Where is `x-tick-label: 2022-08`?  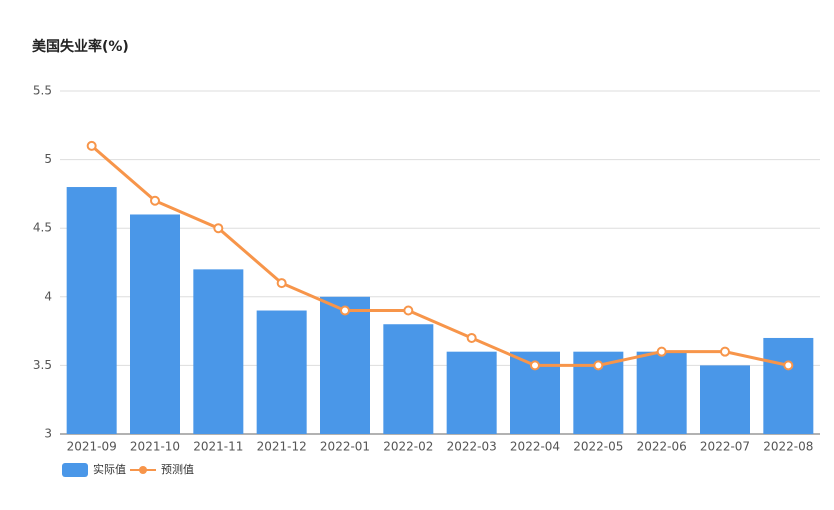 x-tick-label: 2022-08 is located at coordinates (788, 447).